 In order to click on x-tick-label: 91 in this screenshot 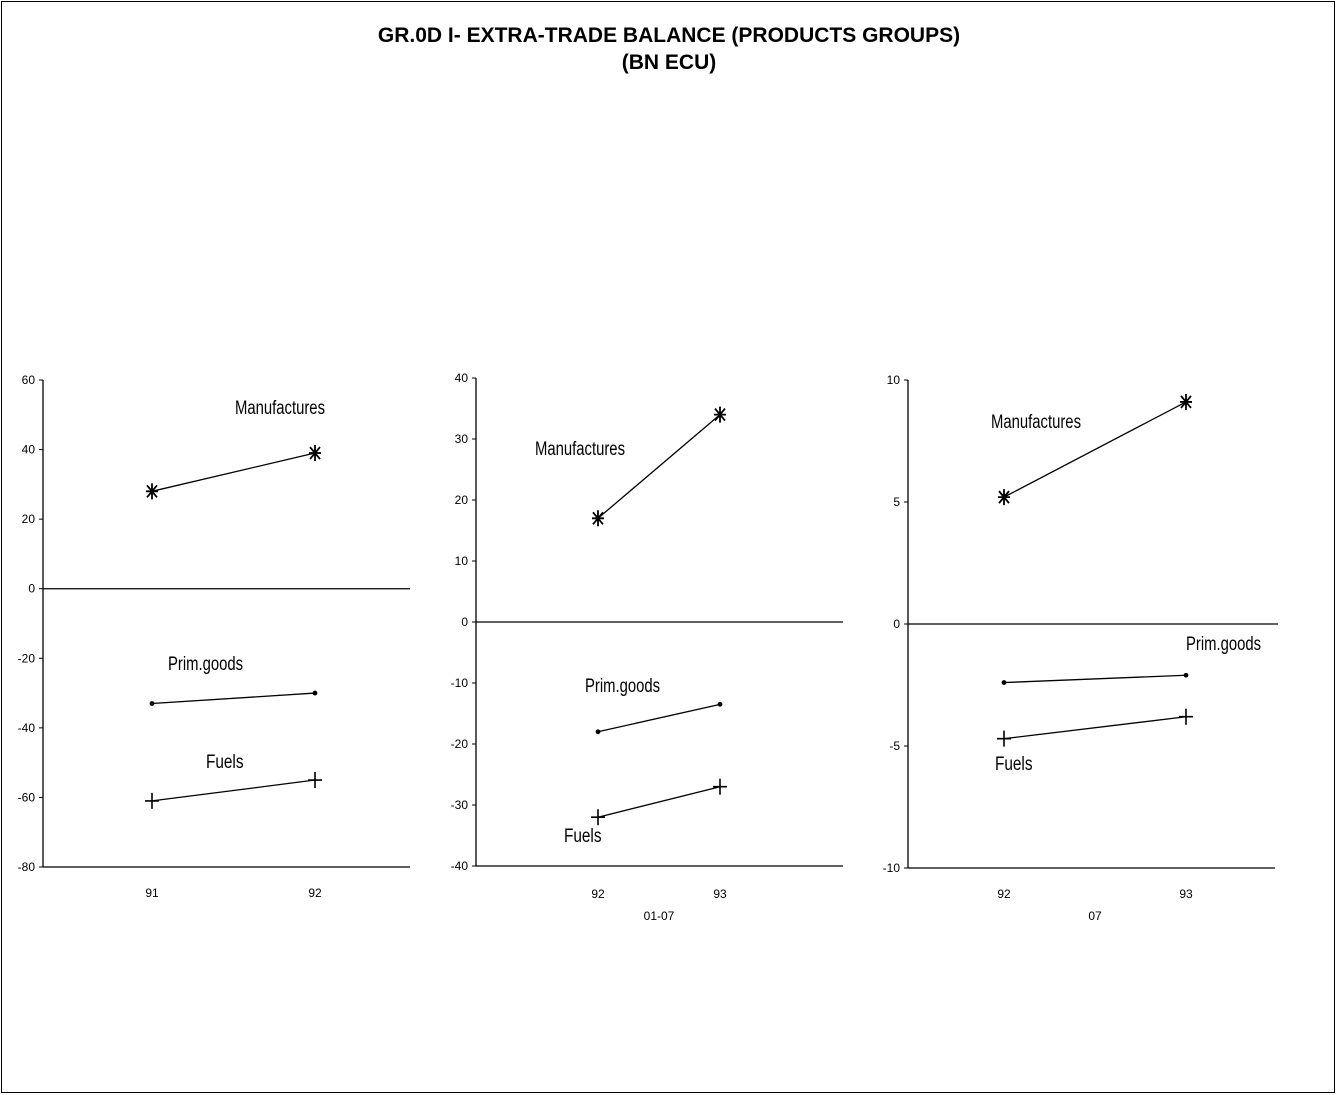, I will do `click(152, 893)`.